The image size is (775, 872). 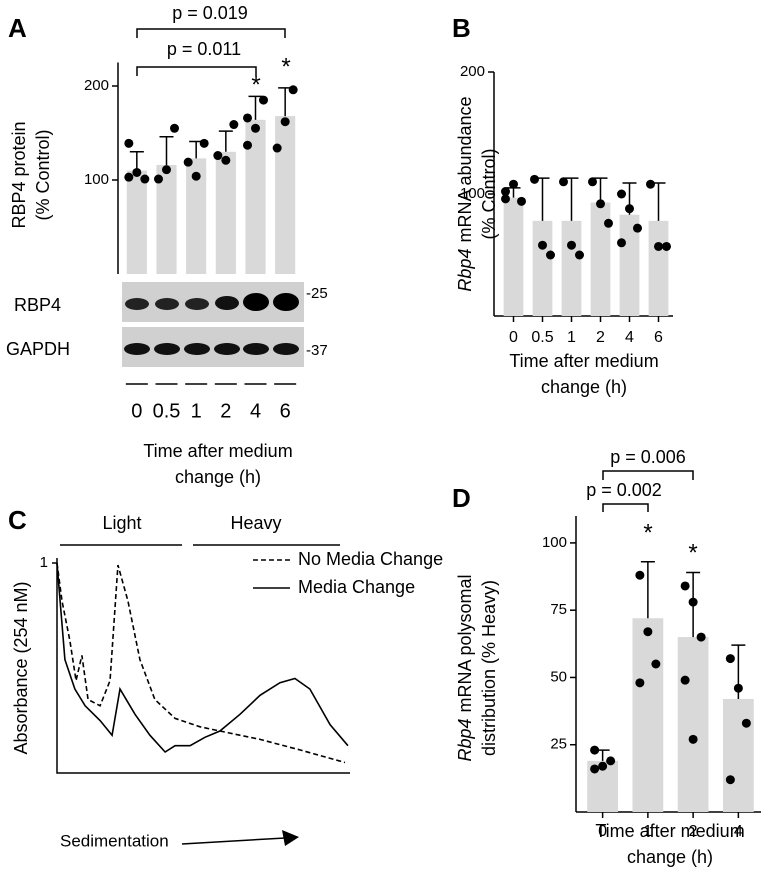 I want to click on annotation: *, so click(x=692, y=552).